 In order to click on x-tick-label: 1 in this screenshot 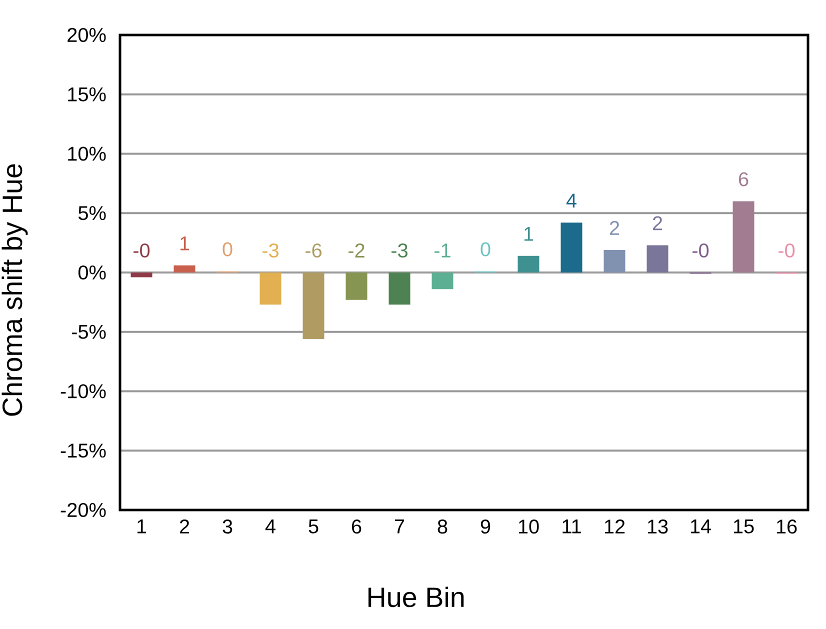, I will do `click(141, 527)`.